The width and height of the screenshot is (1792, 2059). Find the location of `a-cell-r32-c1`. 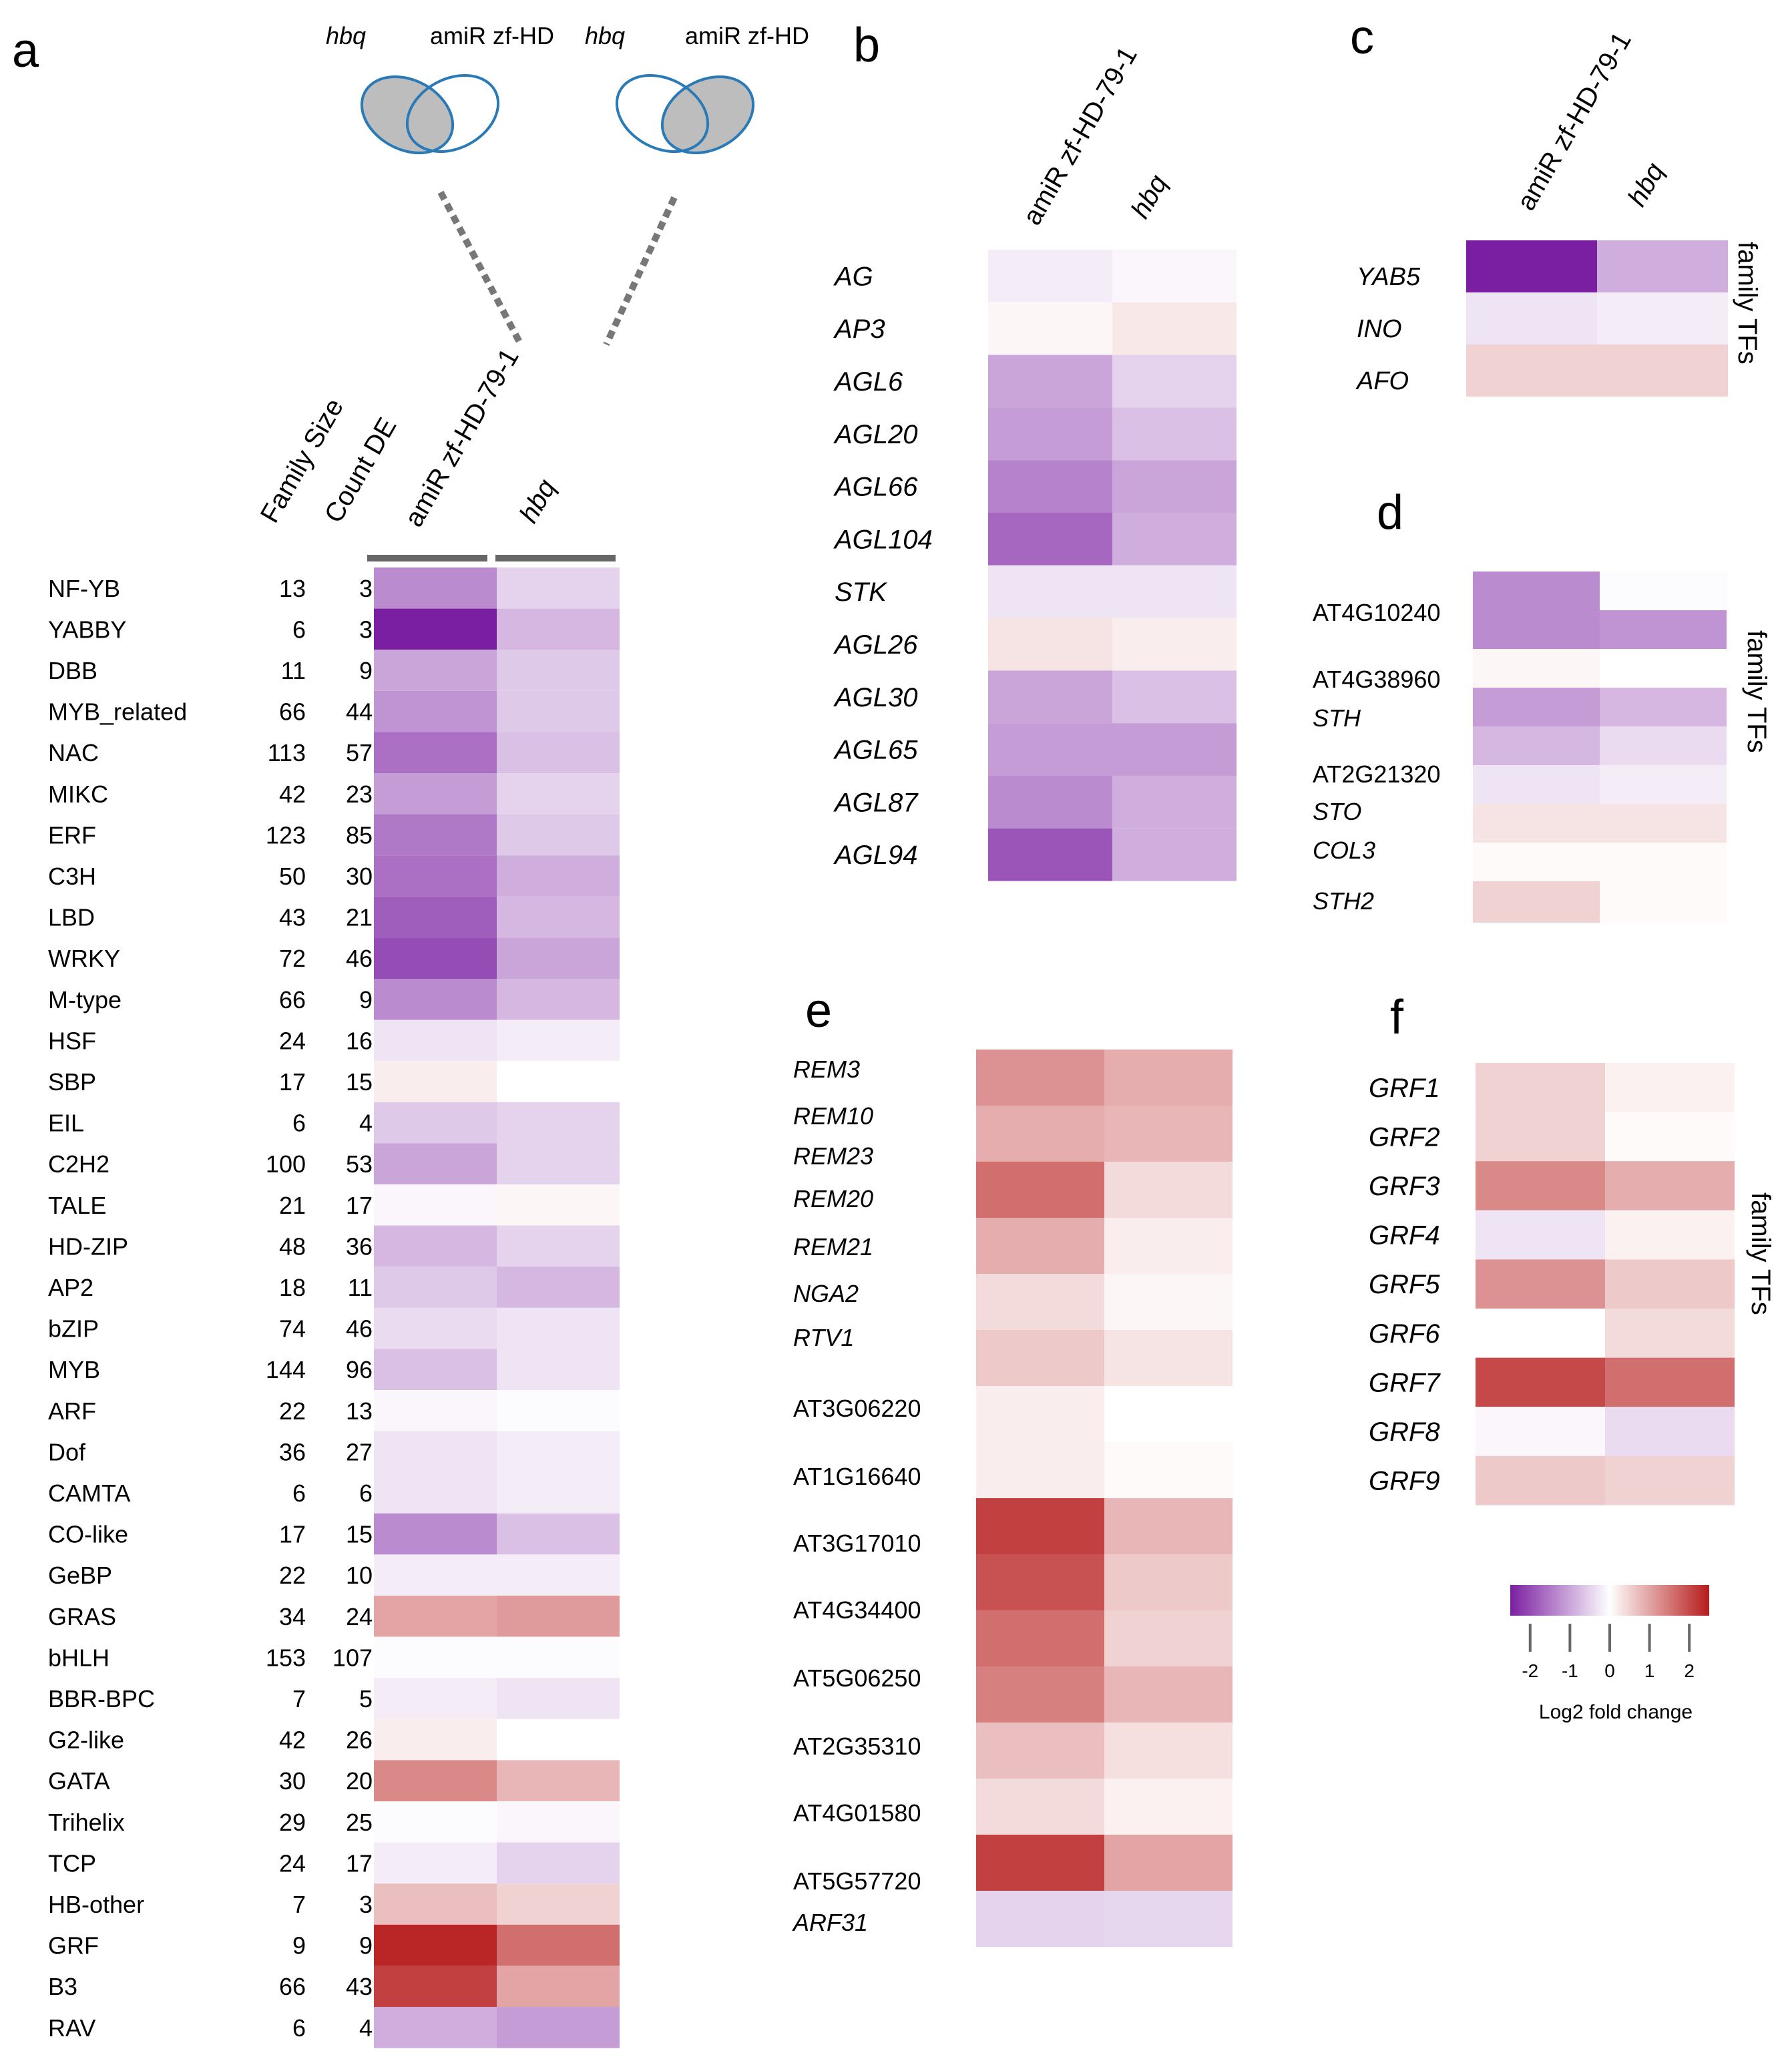

a-cell-r32-c1 is located at coordinates (559, 1904).